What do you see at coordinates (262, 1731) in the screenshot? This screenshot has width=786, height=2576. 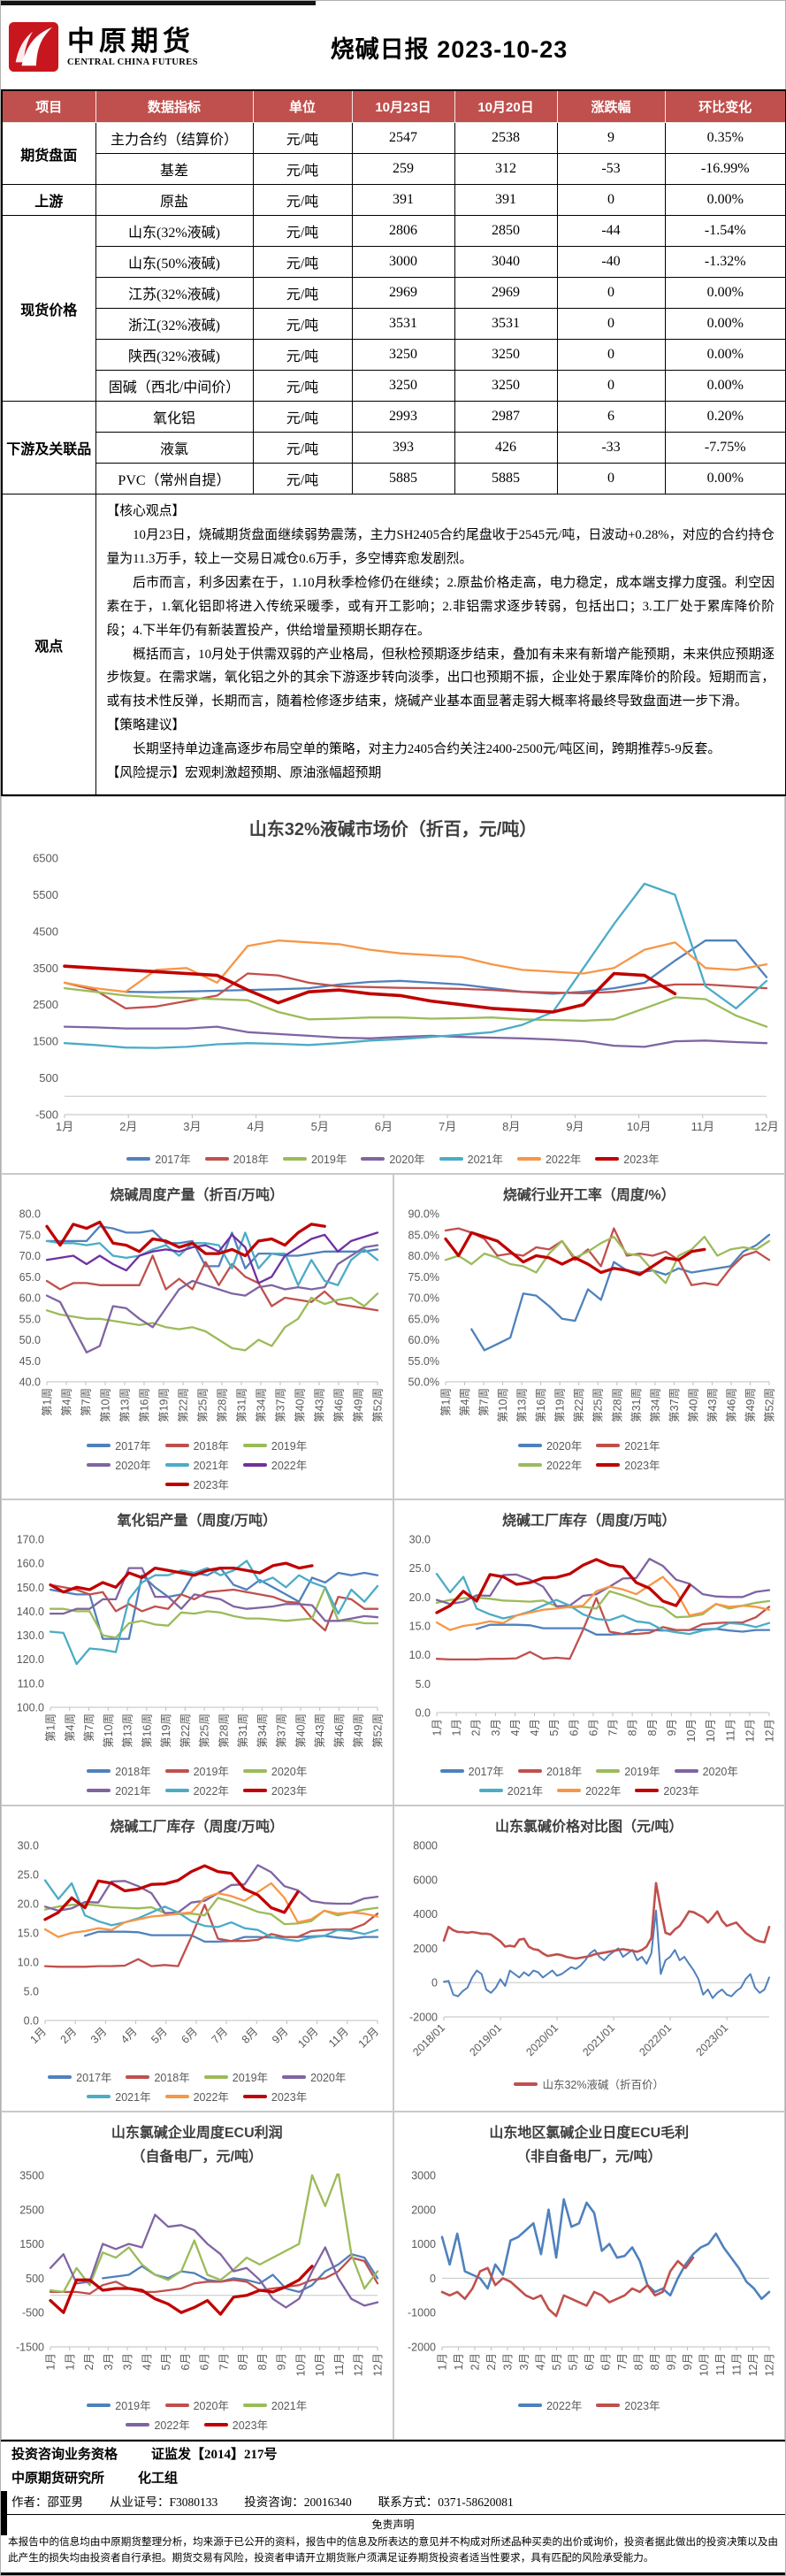 I see `svg-text: 第34周` at bounding box center [262, 1731].